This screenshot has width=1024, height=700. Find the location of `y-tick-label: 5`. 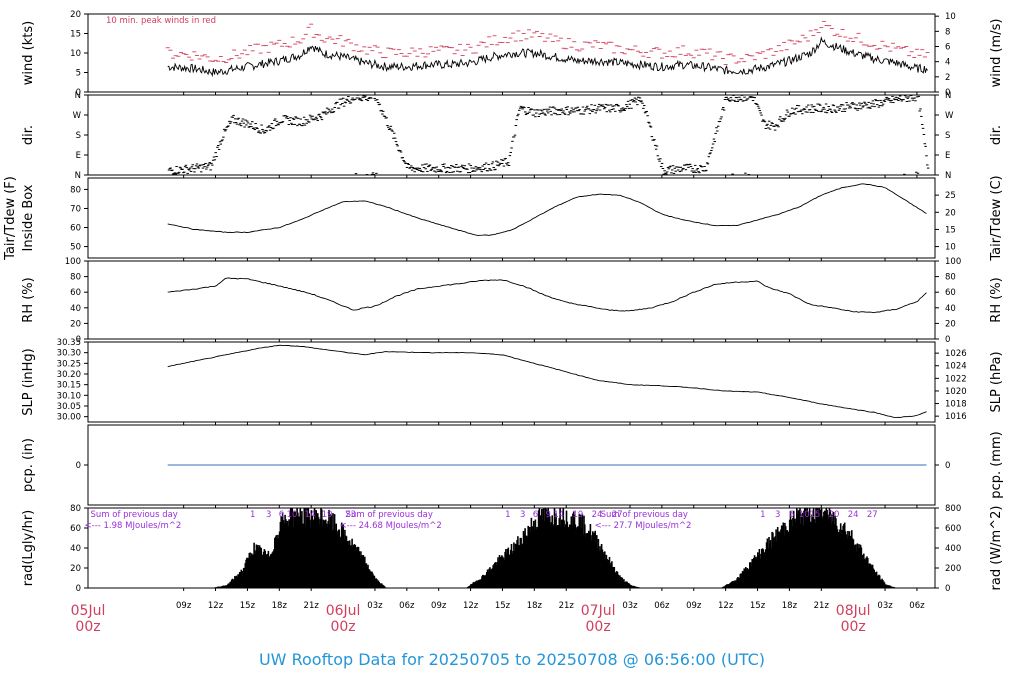

y-tick-label: 5 is located at coordinates (78, 74).